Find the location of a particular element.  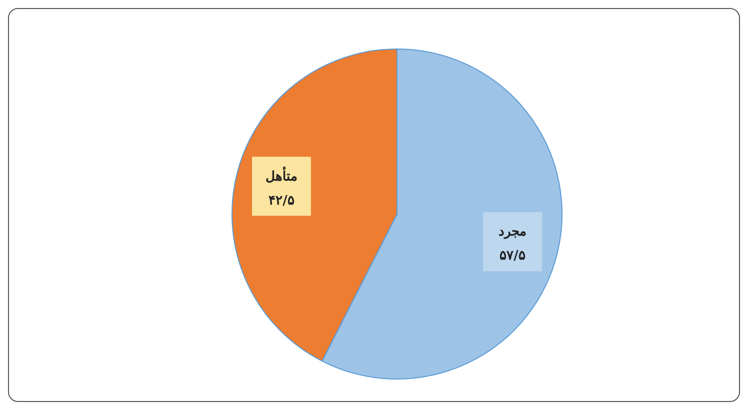

data-label: ۵۷/۵ is located at coordinates (513, 256).